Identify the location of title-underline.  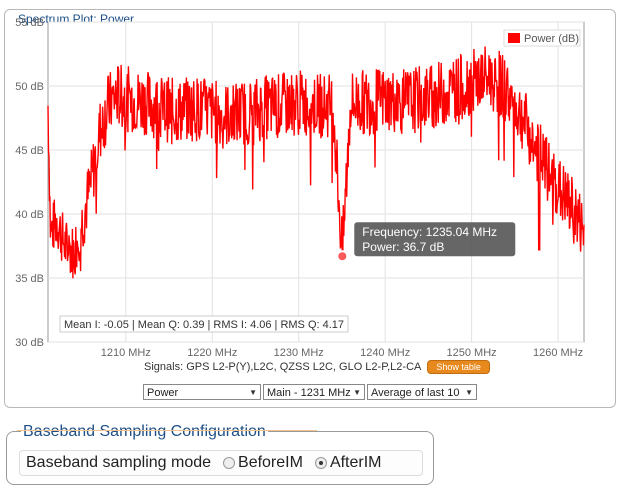
(167, 430).